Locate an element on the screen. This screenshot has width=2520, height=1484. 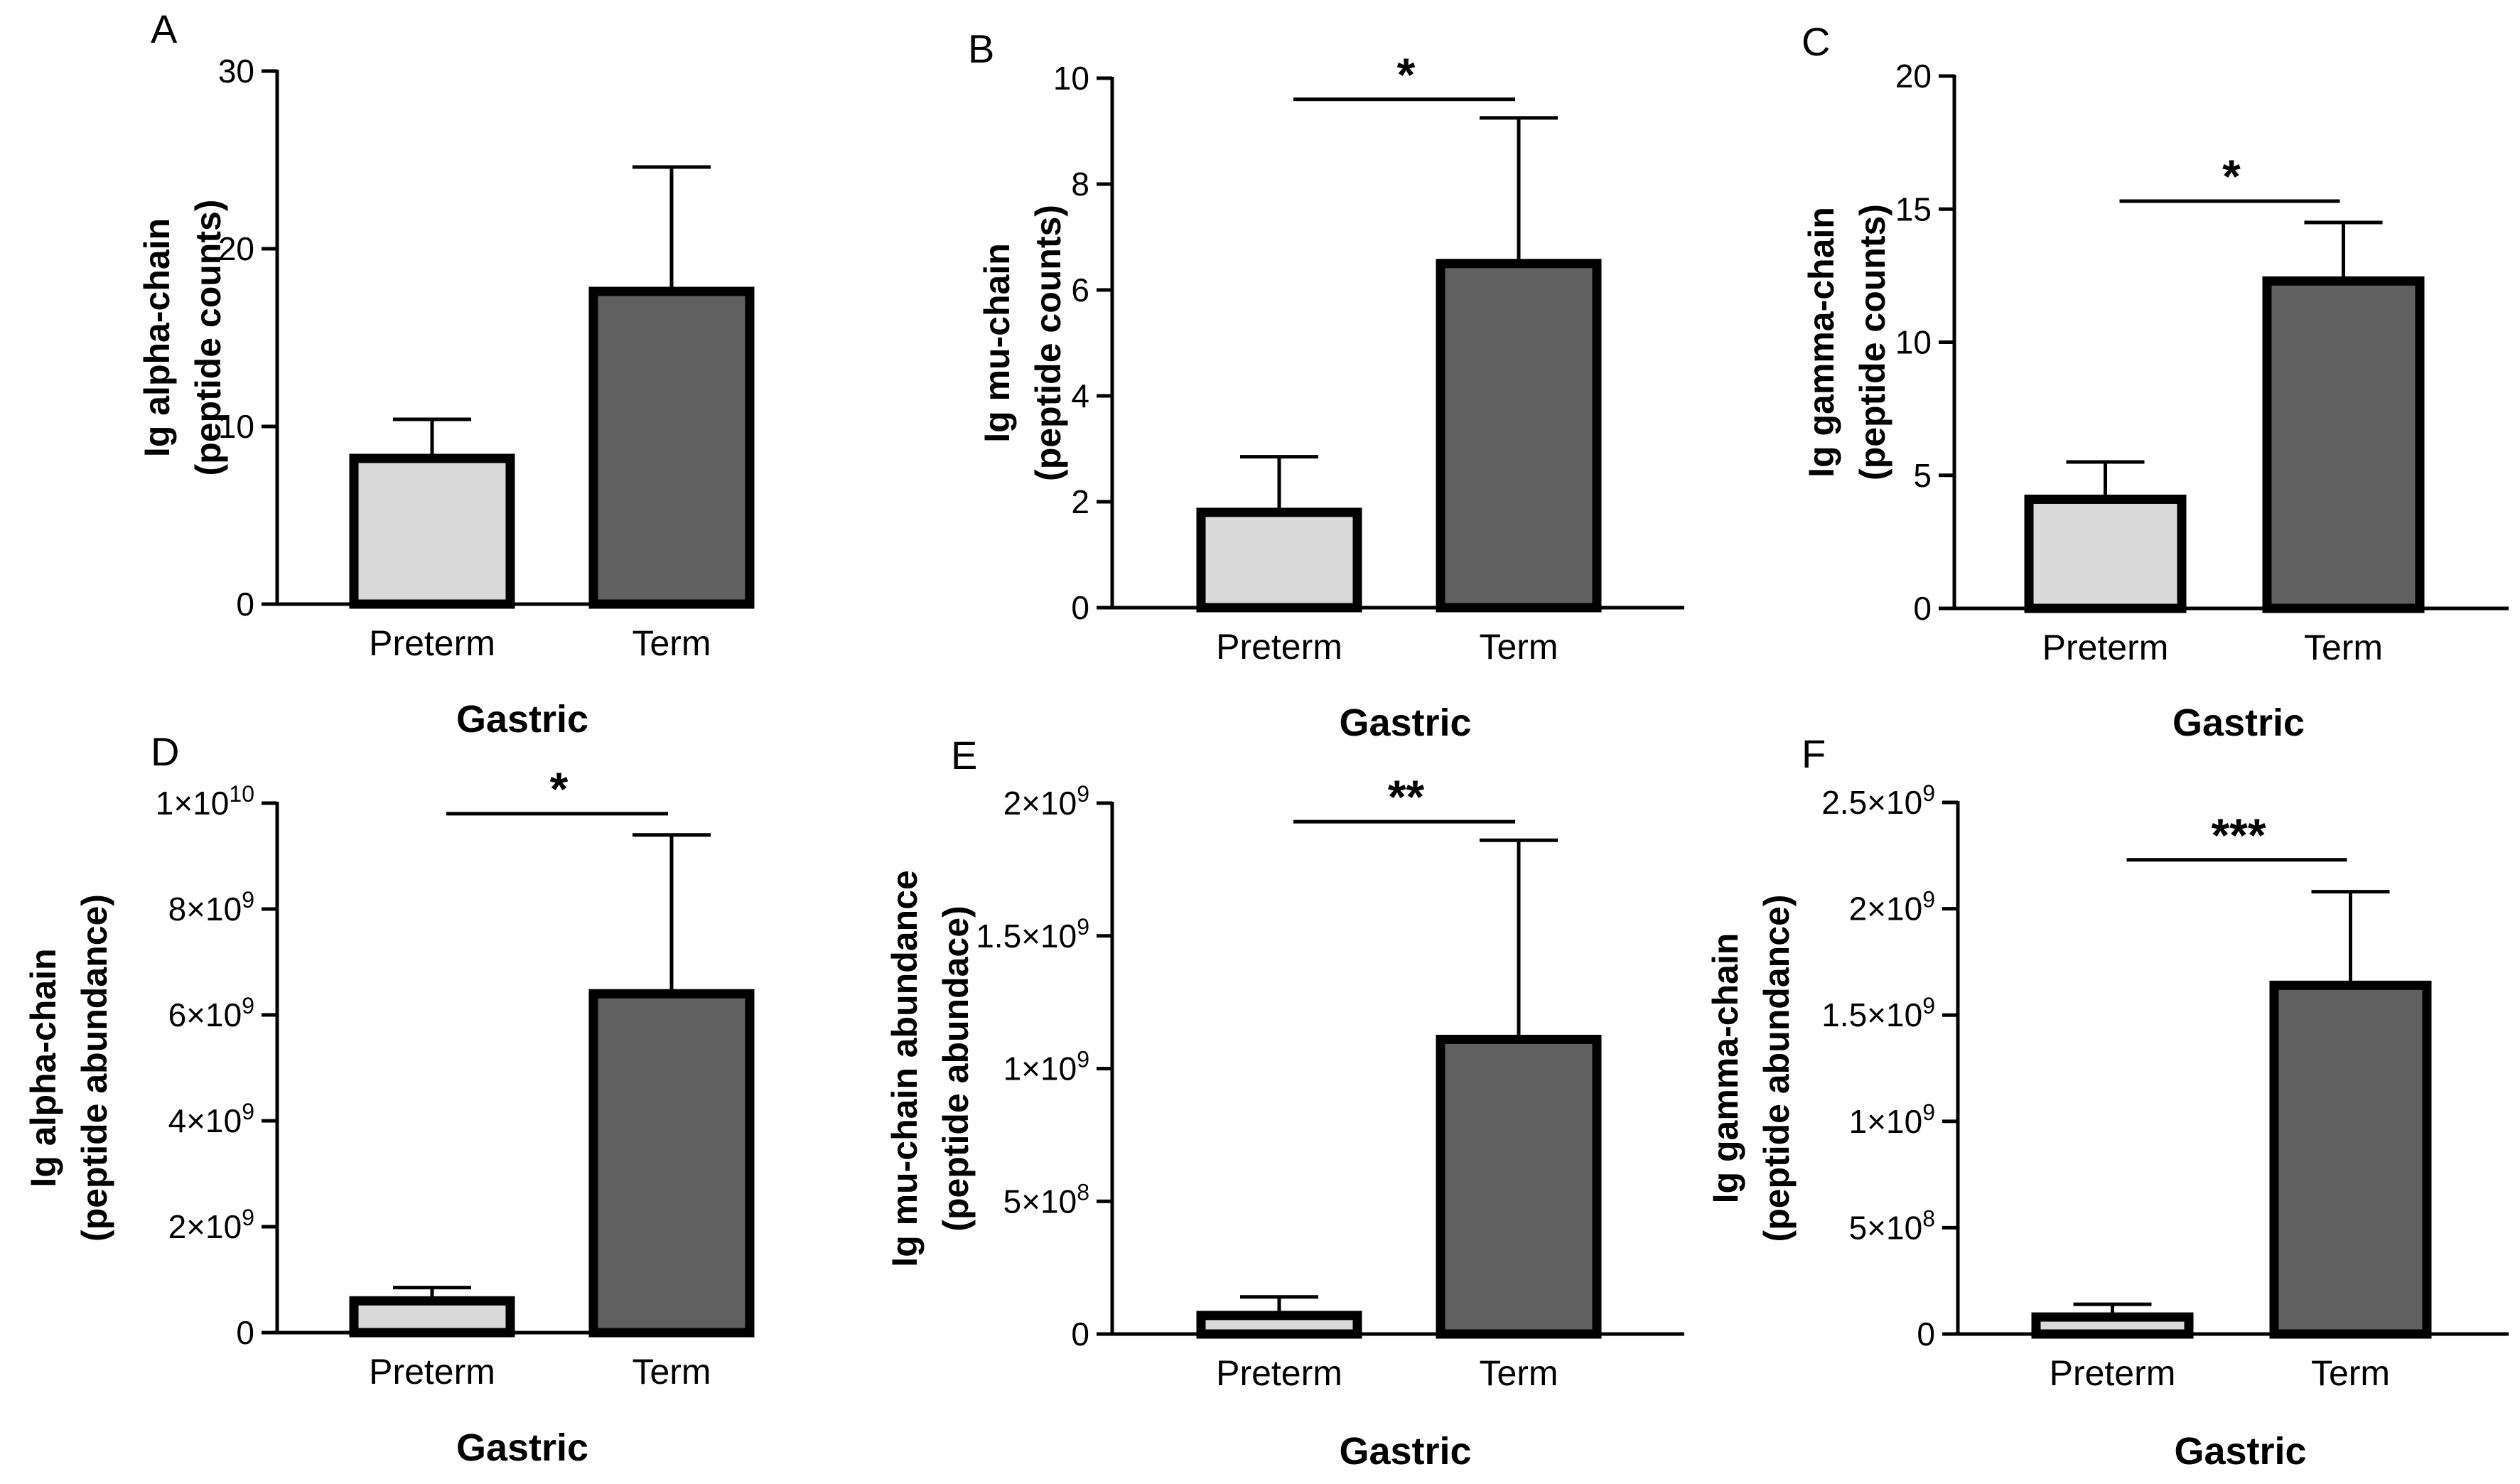
panel-label: E is located at coordinates (964, 756).